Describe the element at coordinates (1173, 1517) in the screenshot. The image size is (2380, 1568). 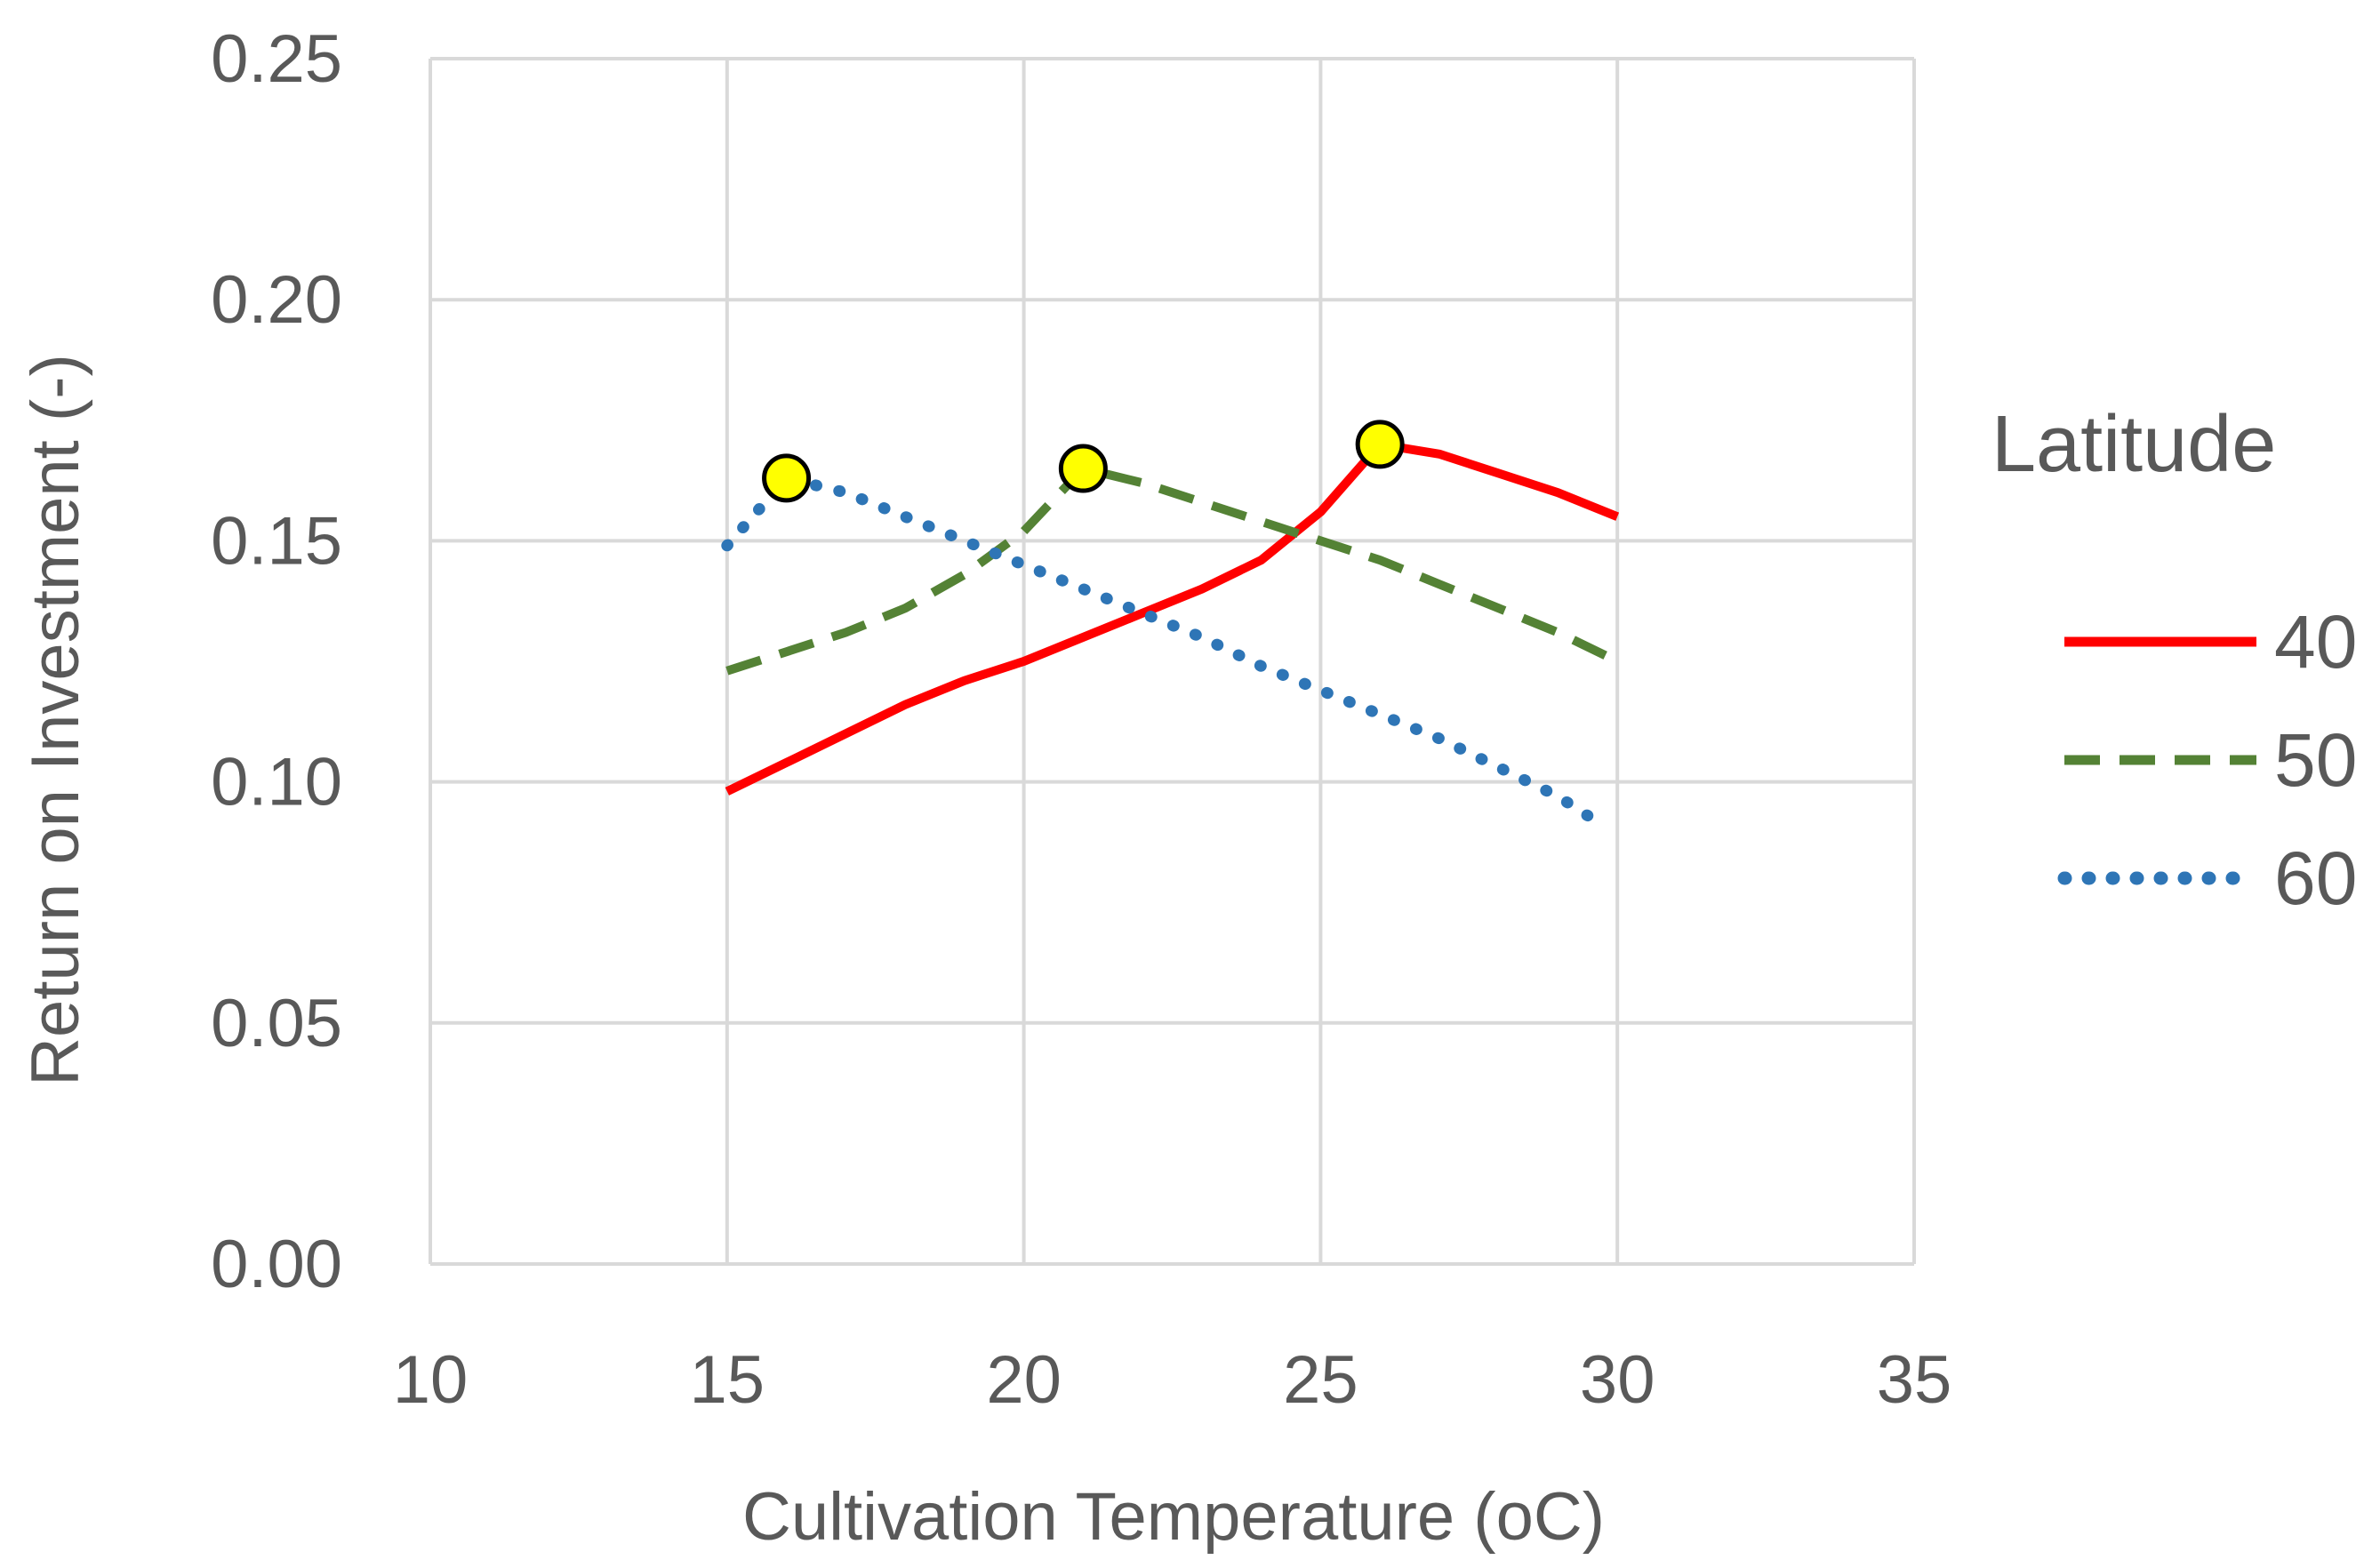
I see `x-axis-title: Cultivation Temperature (oC)` at that location.